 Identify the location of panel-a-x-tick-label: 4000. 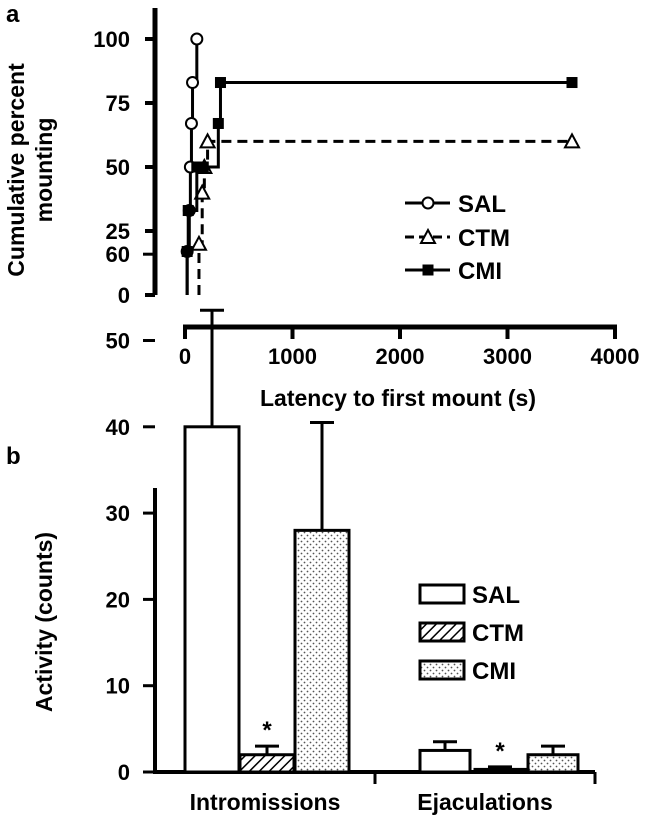
(615, 356).